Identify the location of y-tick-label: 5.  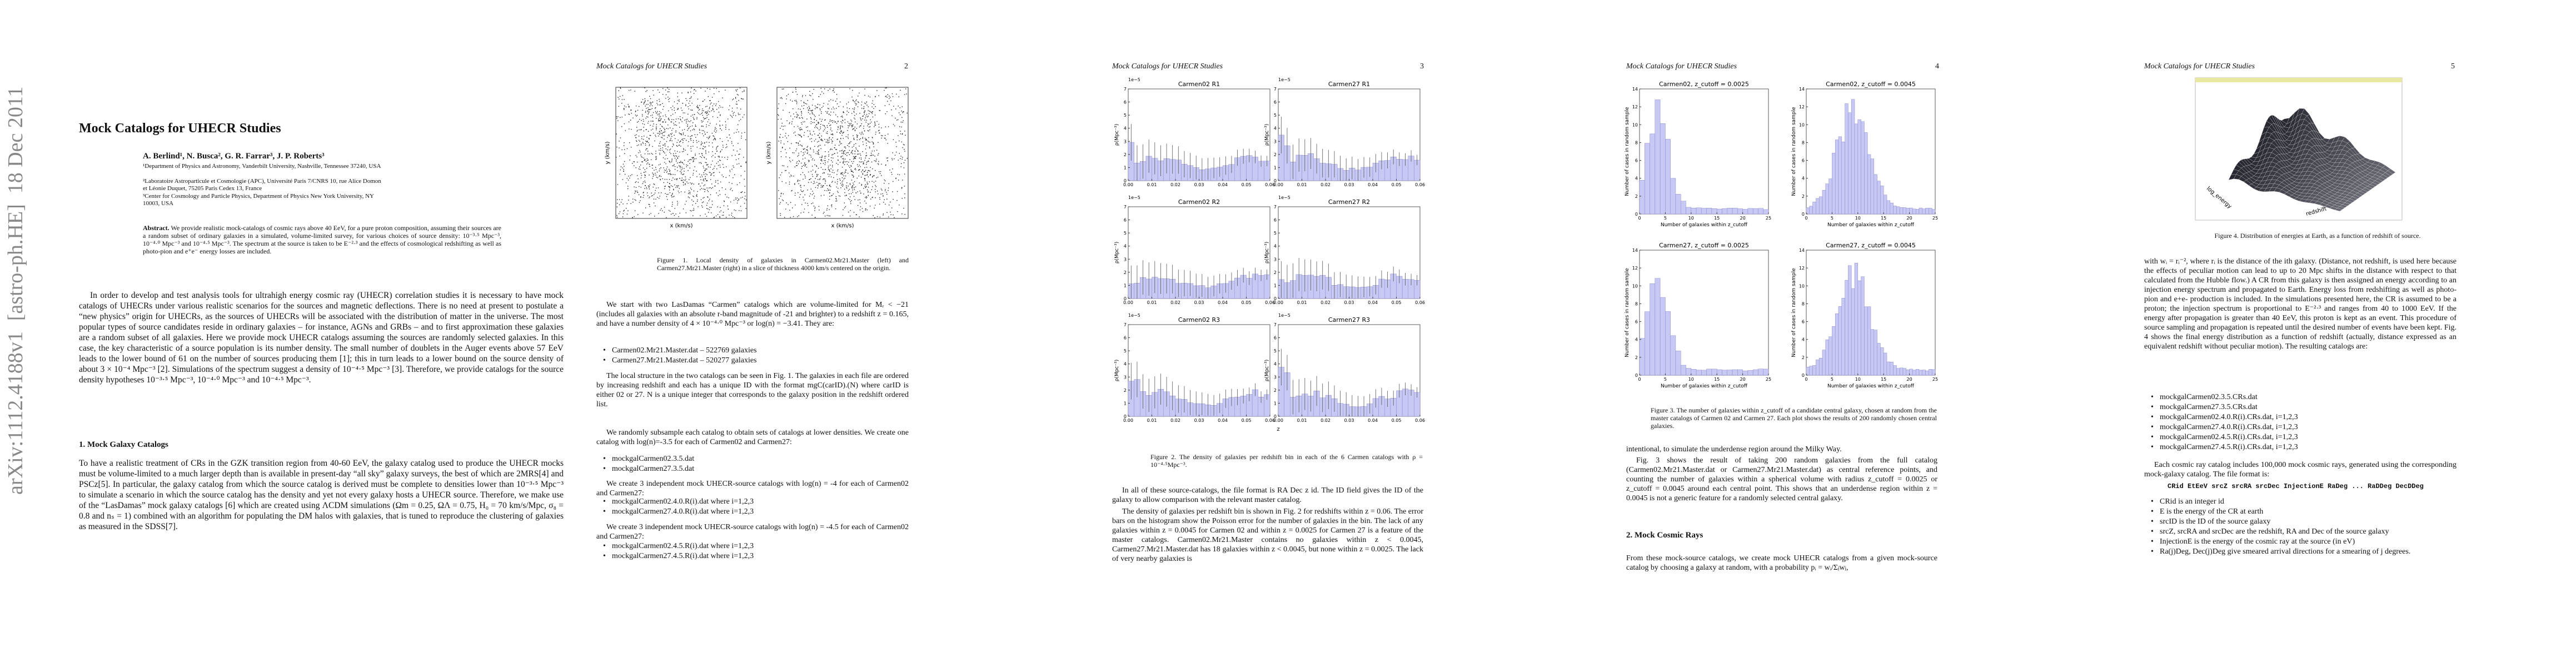
(1125, 351).